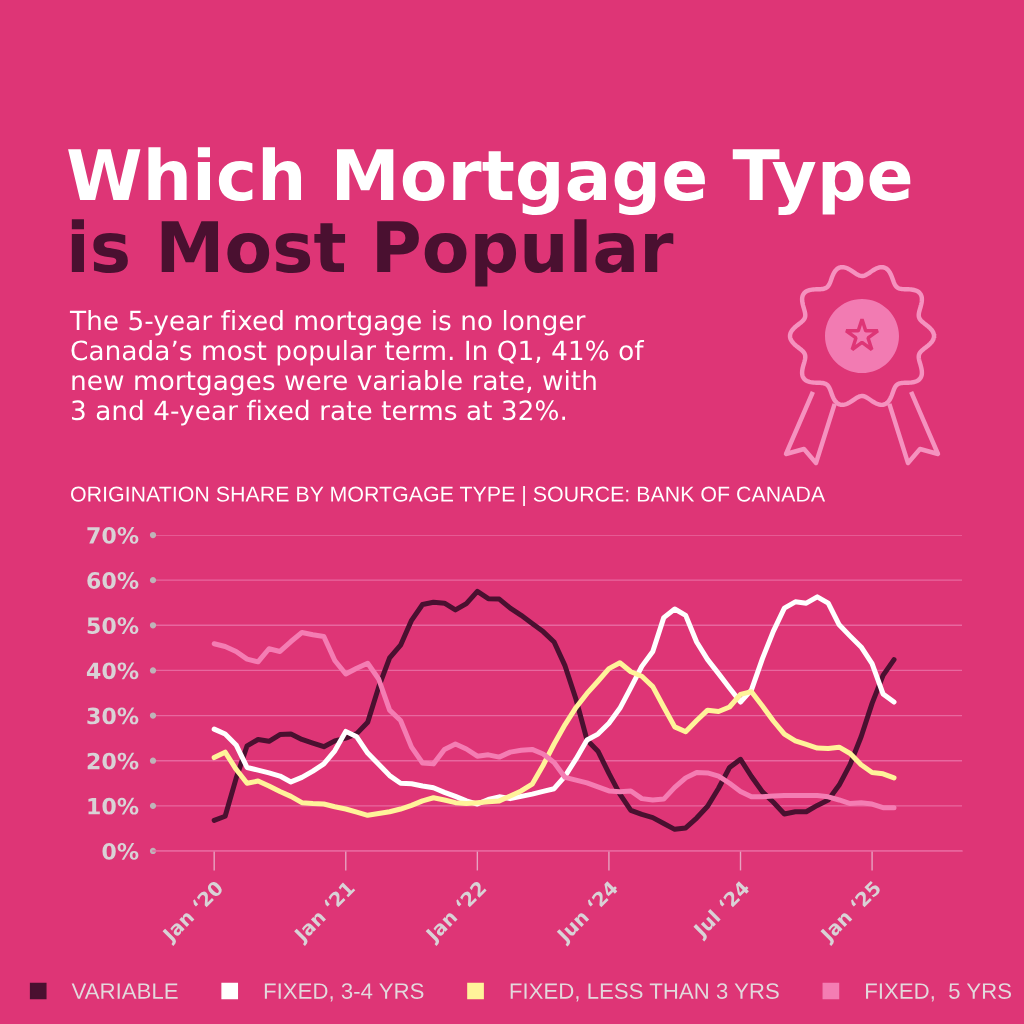  I want to click on text: ORIGINATION SHARE BY MORTGAGE TYPE | SOURCE: BANK OF CANADA, so click(448, 496).